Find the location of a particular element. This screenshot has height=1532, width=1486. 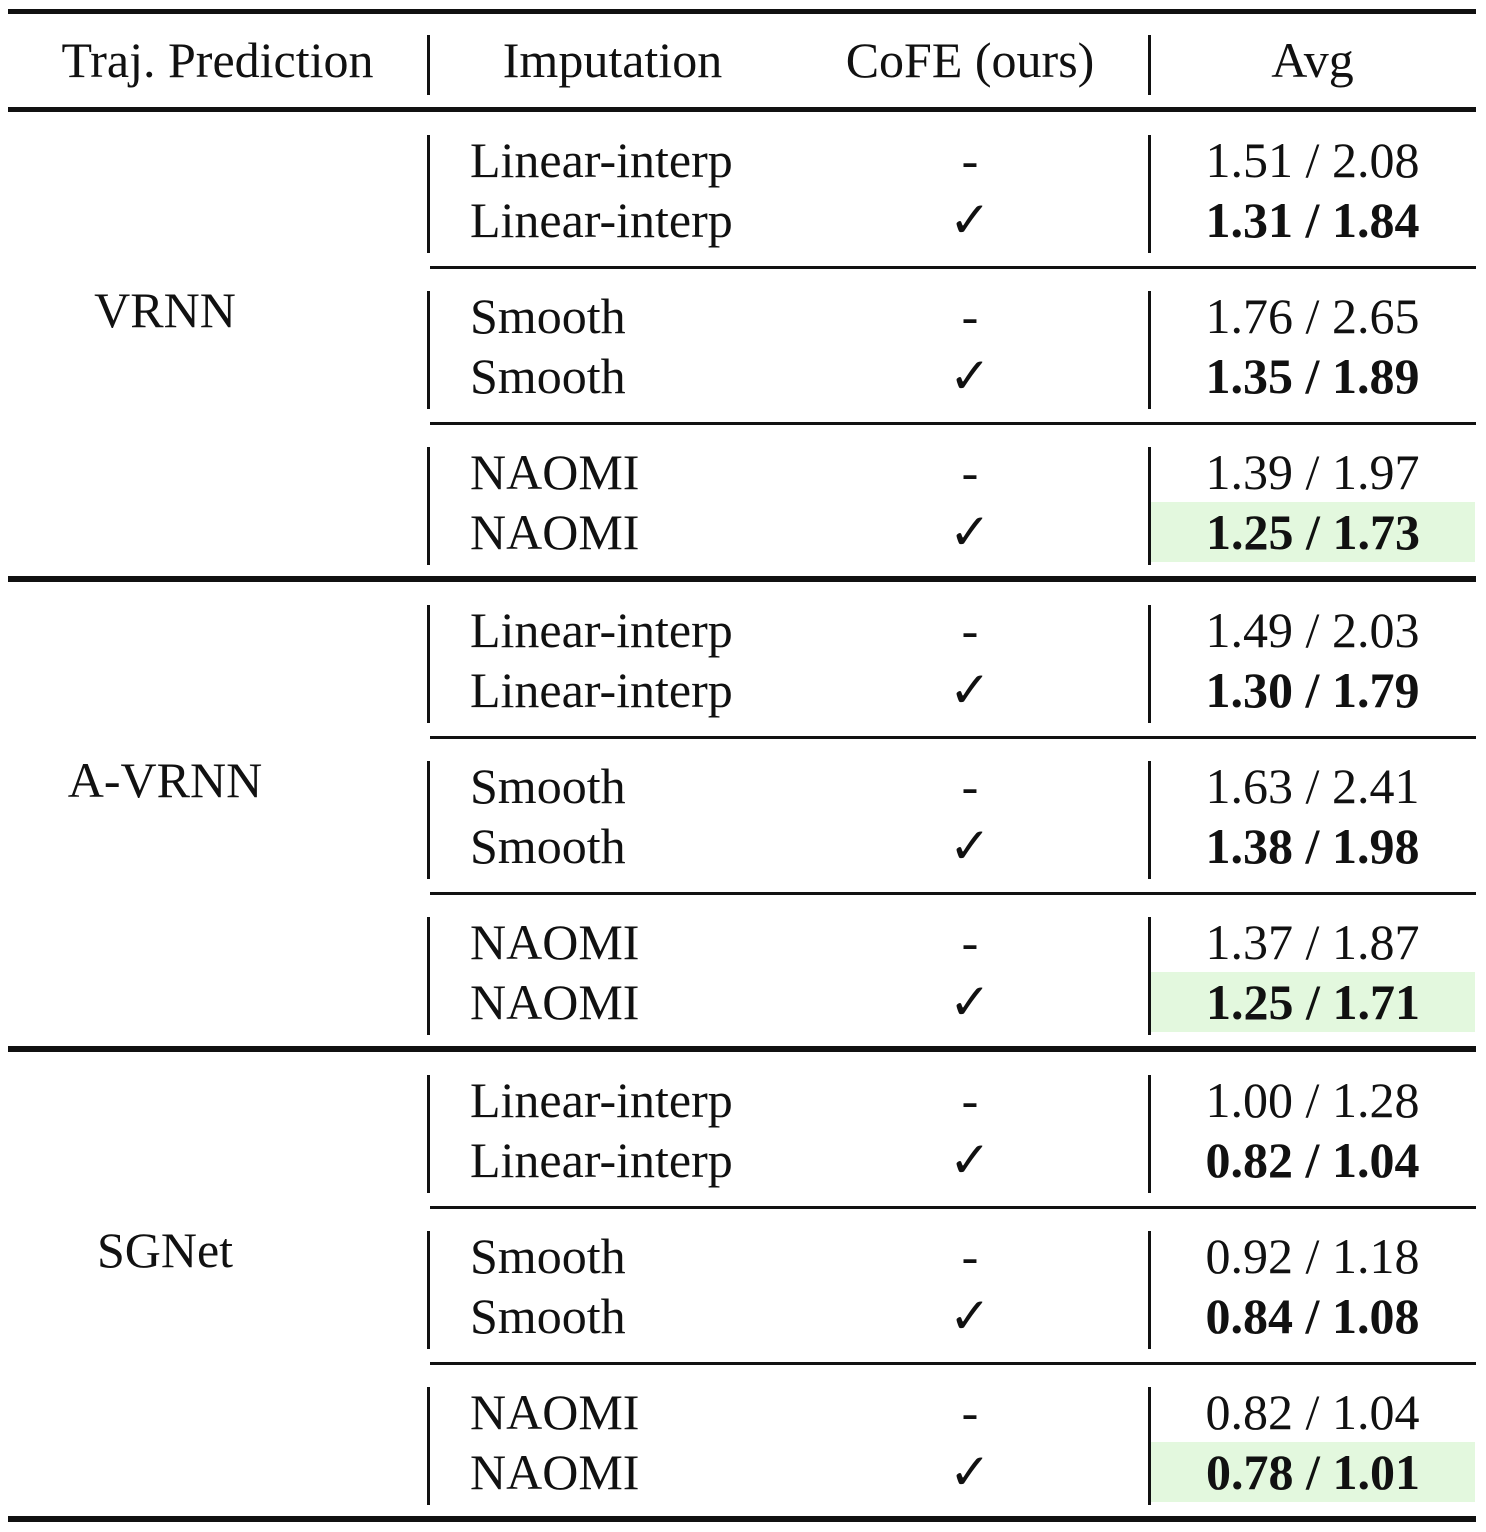

avg-cell: 1.25 / 1.73 is located at coordinates (1313, 532).